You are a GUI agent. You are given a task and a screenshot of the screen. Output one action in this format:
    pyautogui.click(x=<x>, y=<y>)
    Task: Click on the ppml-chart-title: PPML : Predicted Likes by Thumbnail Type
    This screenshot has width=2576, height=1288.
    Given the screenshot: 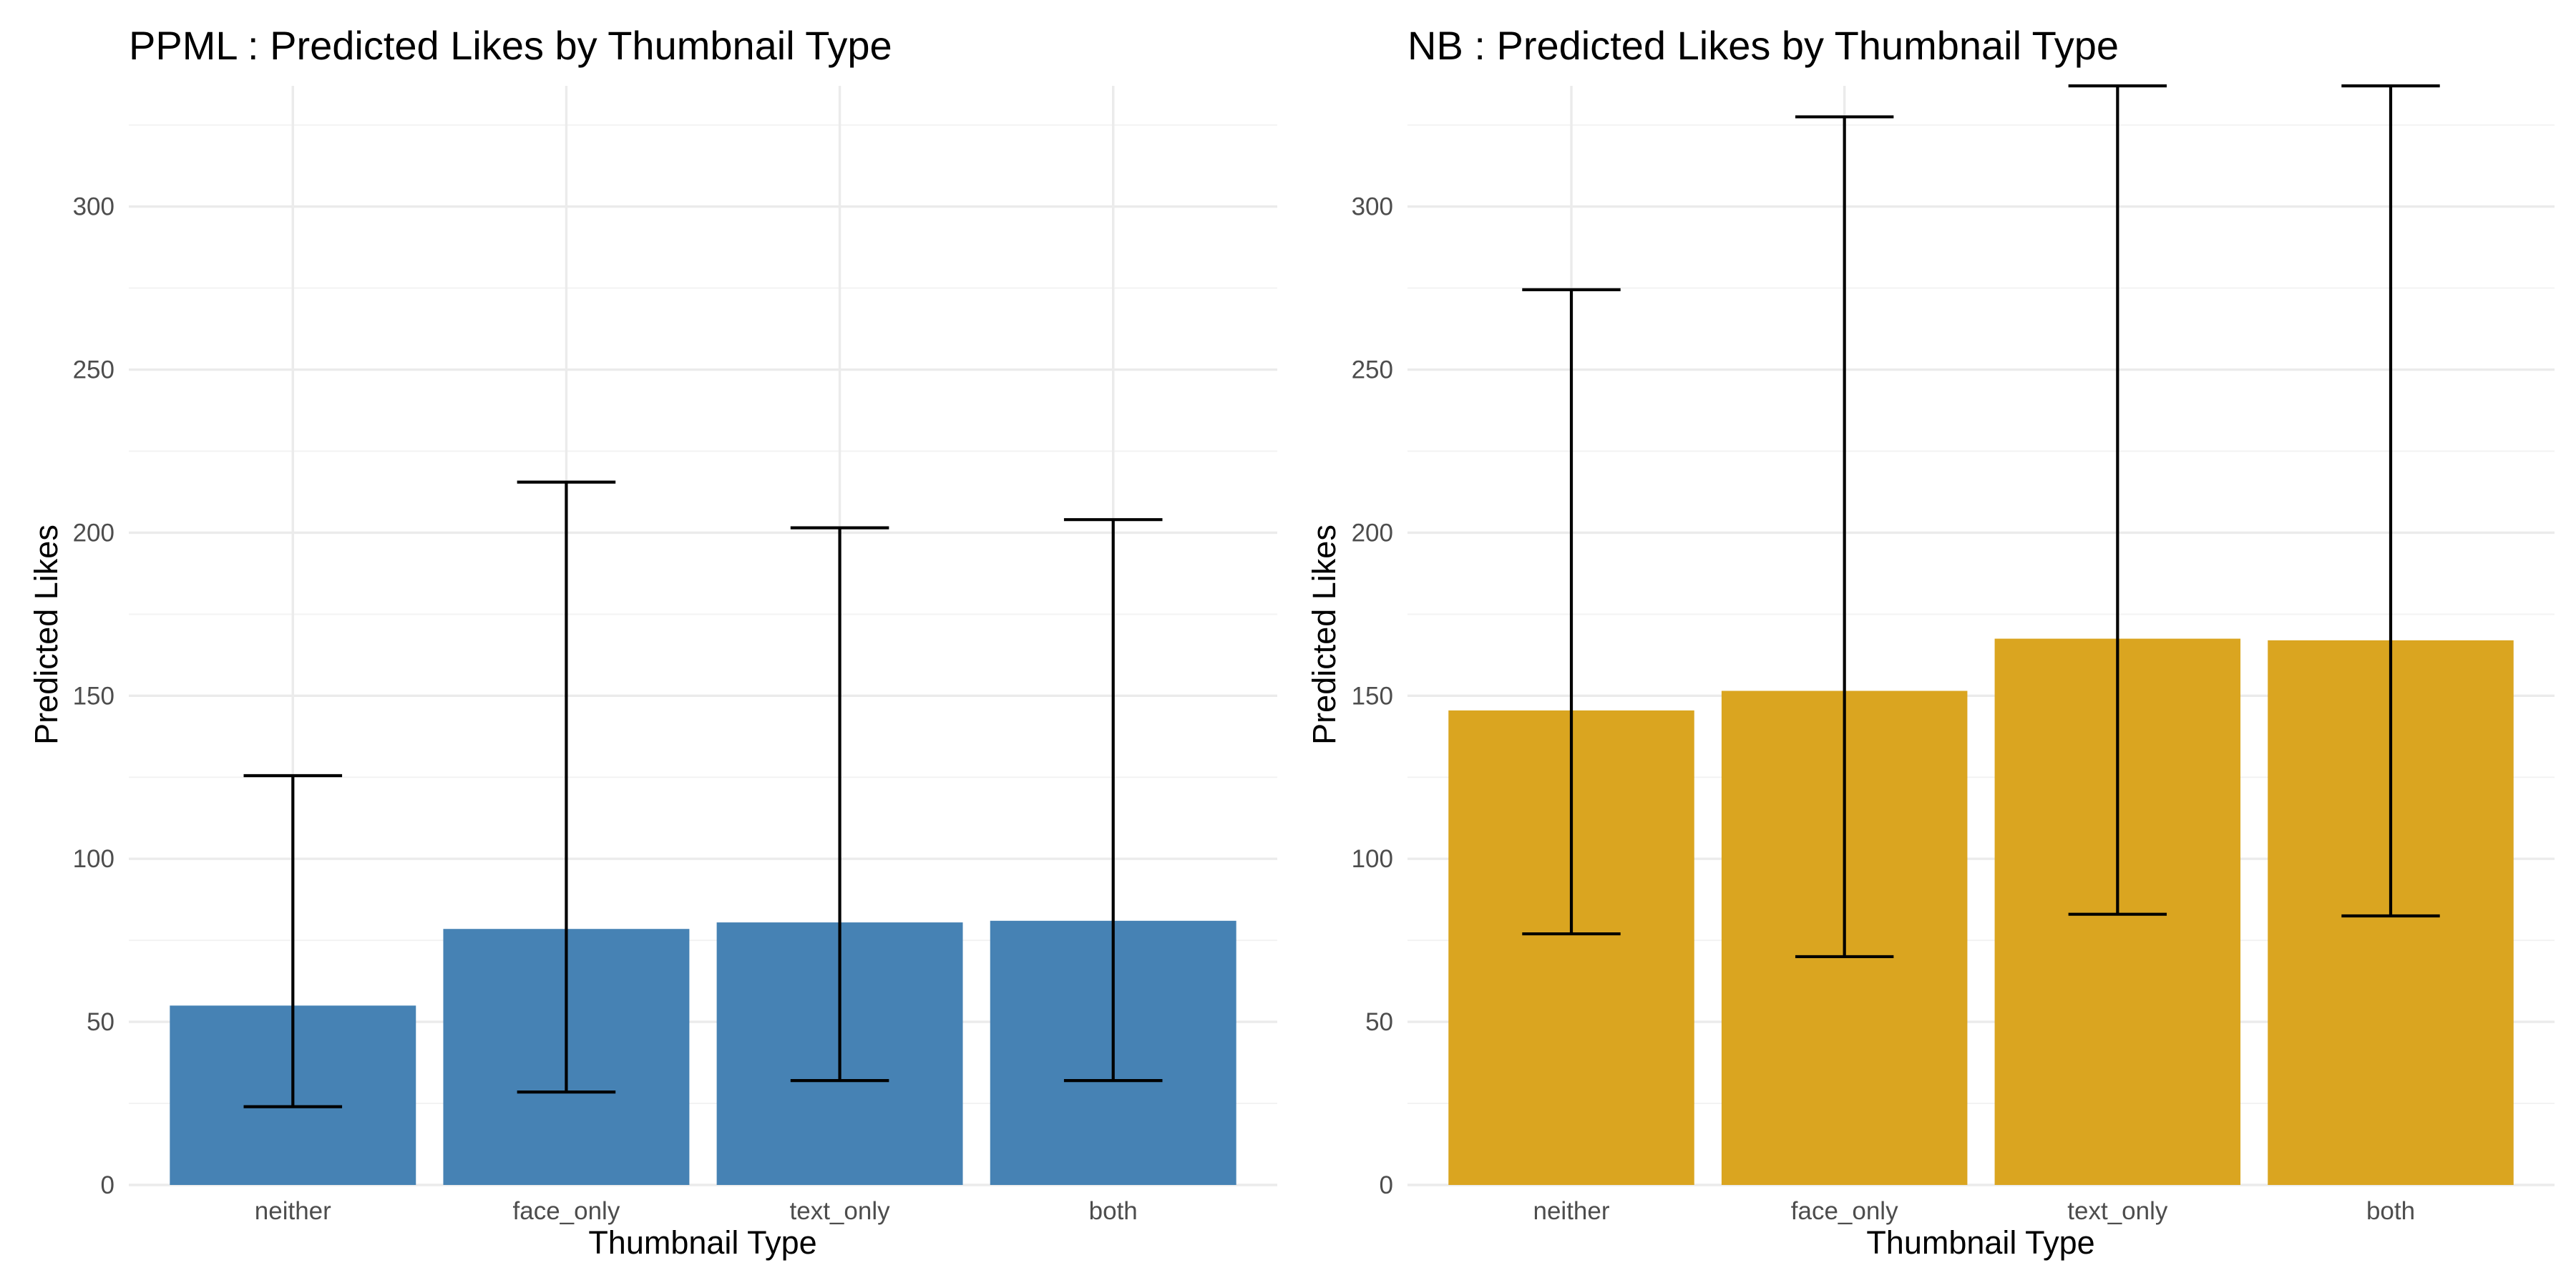 What is the action you would take?
    pyautogui.click(x=510, y=45)
    